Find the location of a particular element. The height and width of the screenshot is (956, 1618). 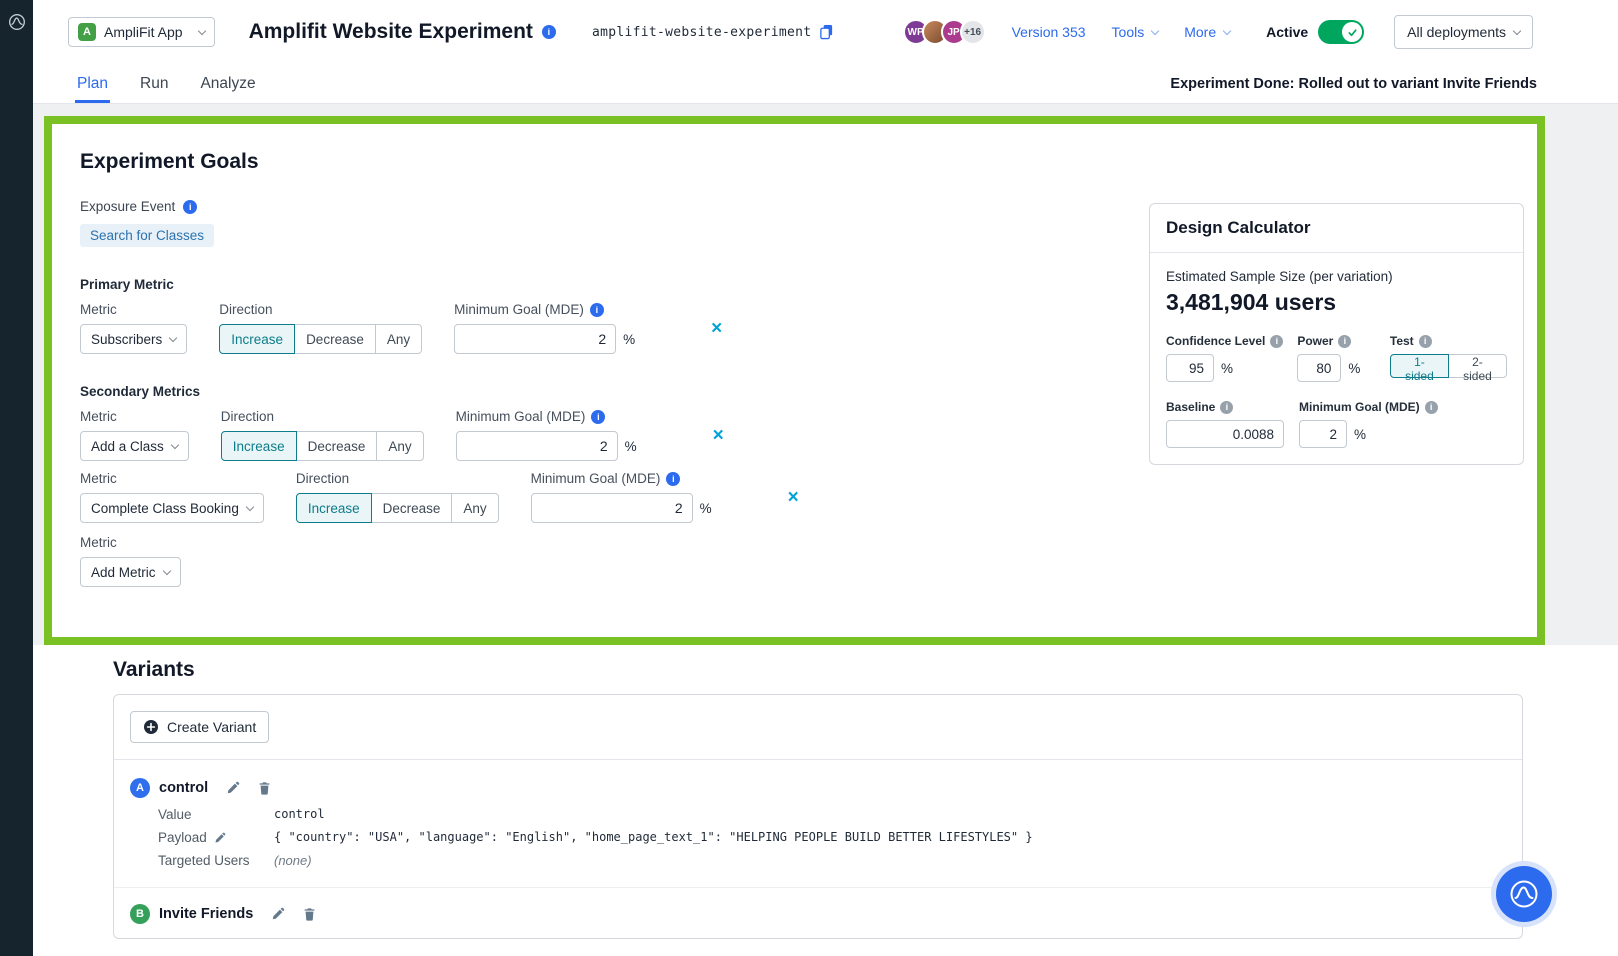

calc-mde-label: Minimum Goal (MDE) i is located at coordinates (1368, 407).